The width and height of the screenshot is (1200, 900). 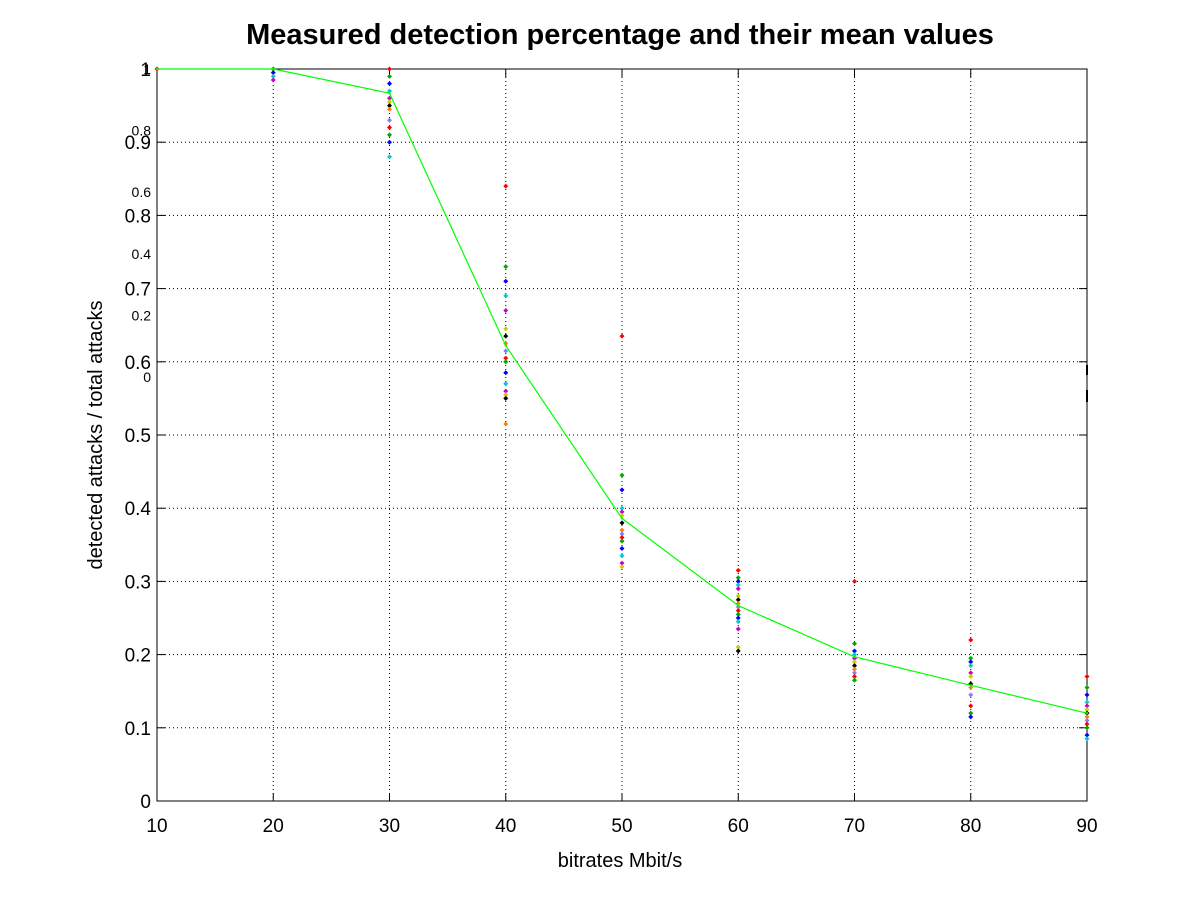 I want to click on y-tick-labels: 00.10.20.30.40.50.60.70.80.91, so click(x=138, y=436).